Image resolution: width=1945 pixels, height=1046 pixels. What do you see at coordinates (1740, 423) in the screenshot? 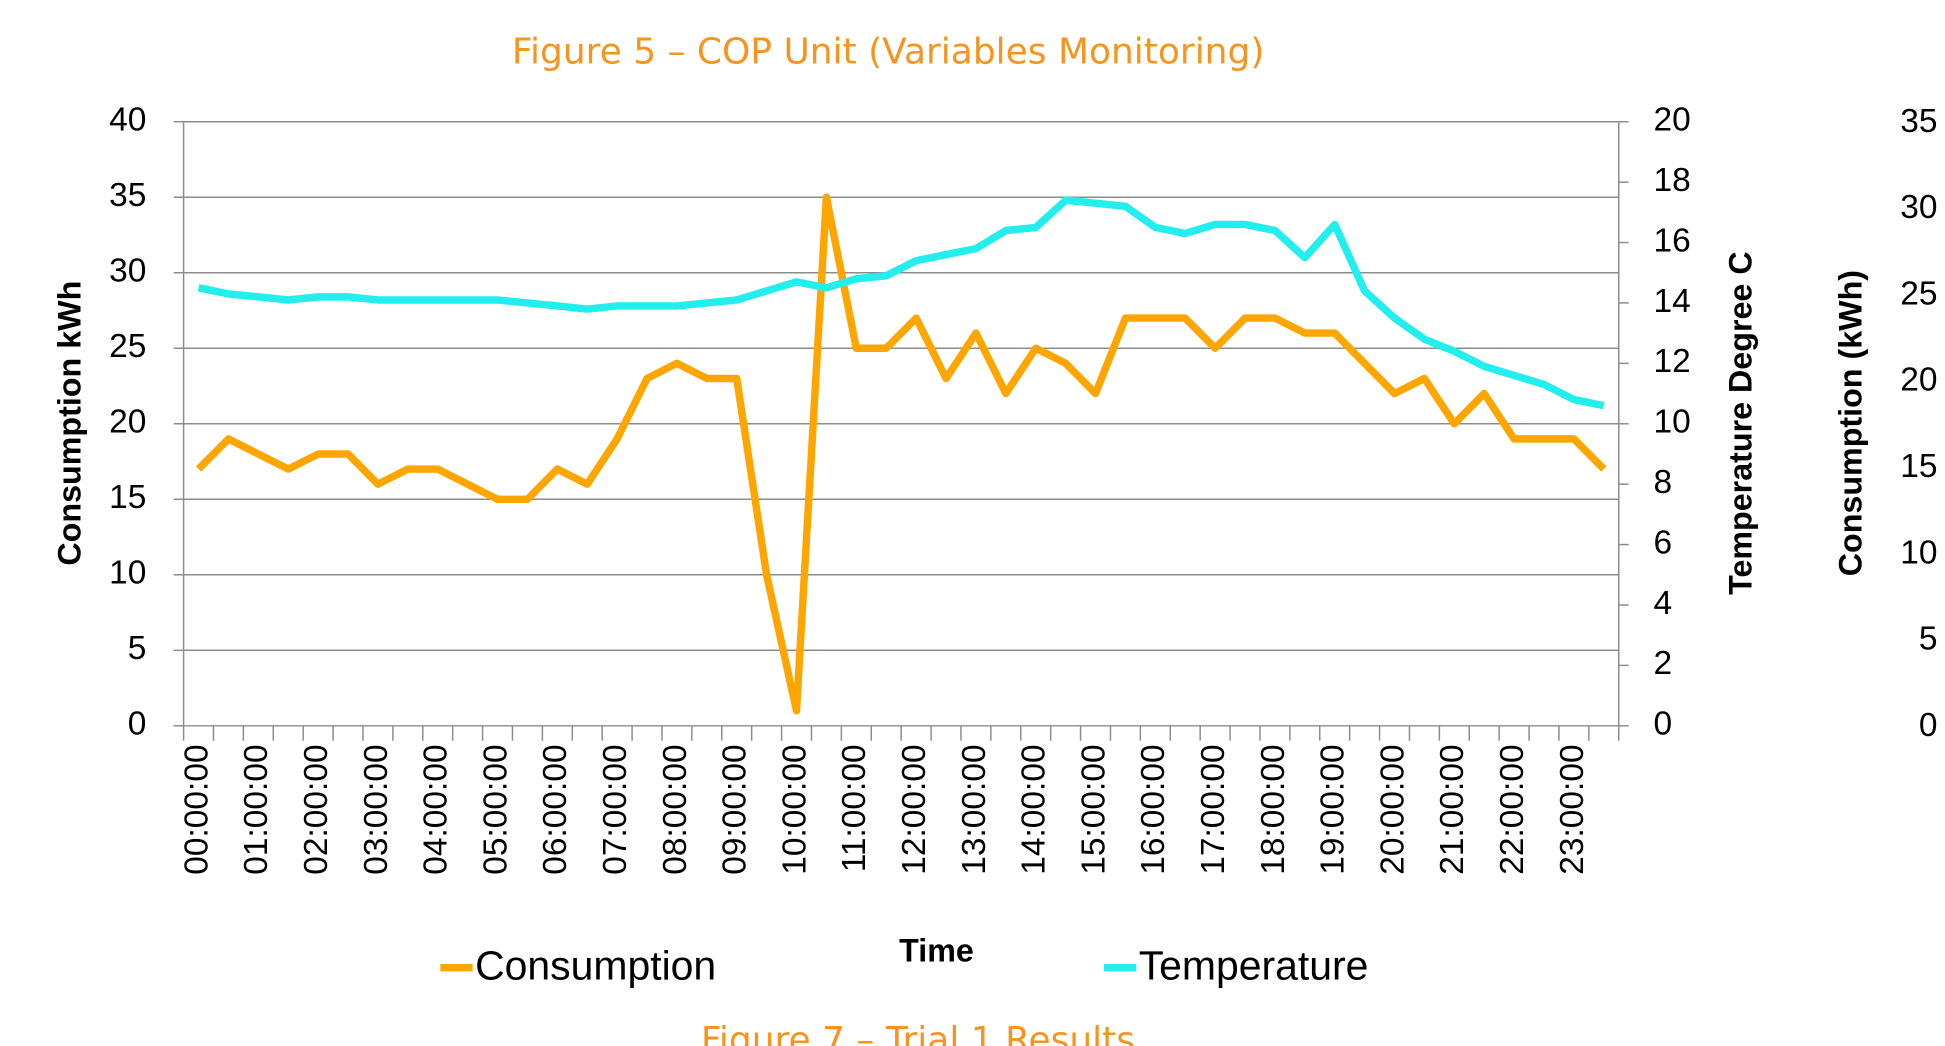
I see `y2-axis-title: Temperature Degree C` at bounding box center [1740, 423].